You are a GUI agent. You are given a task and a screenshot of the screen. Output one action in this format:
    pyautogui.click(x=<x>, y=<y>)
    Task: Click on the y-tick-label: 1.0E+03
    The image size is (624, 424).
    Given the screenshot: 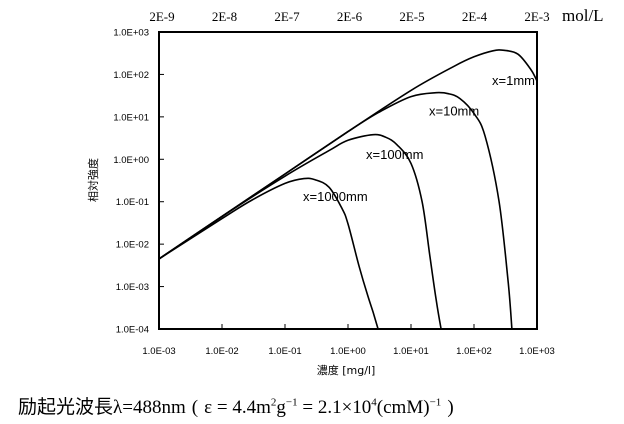 What is the action you would take?
    pyautogui.click(x=131, y=33)
    